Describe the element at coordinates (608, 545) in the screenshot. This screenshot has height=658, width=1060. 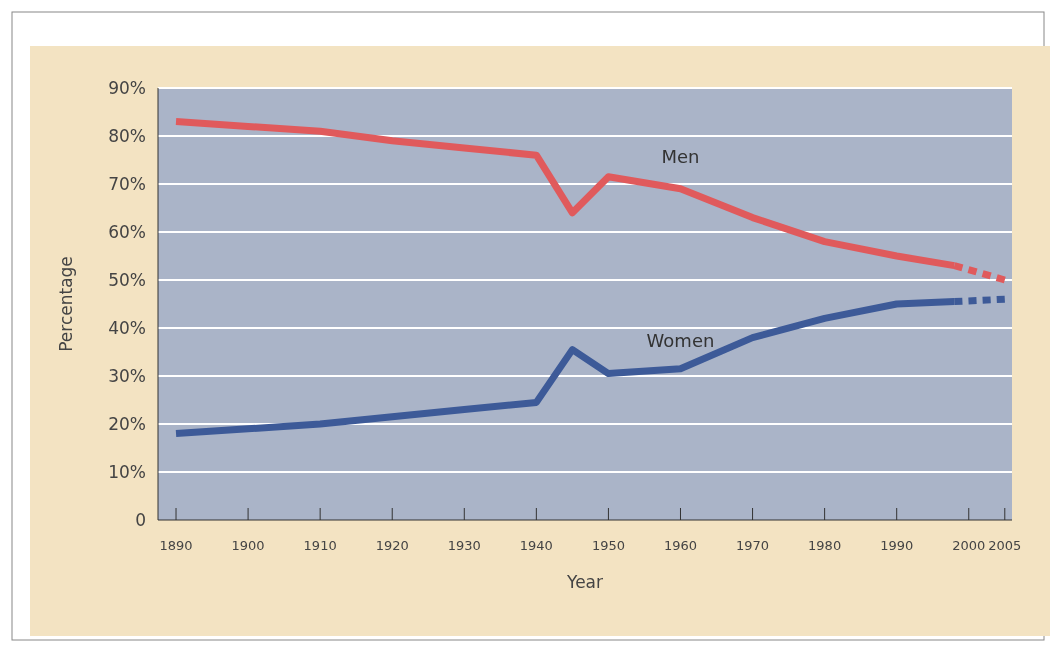
I see `x-tick-label: 1950` at that location.